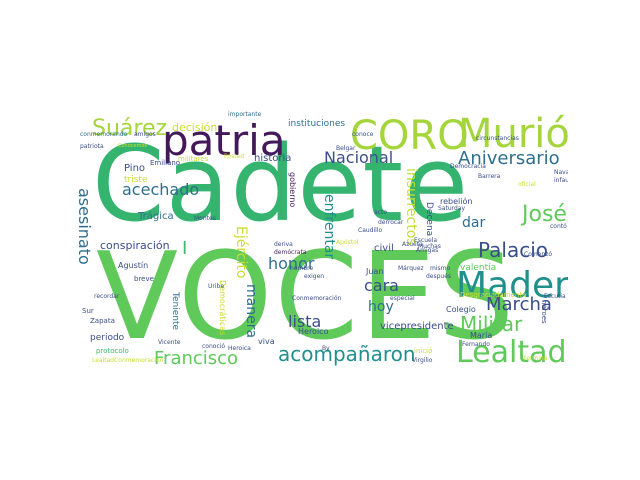 The image size is (640, 480). I want to click on word-desgraciadamente: Desgraciadamente, so click(493, 295).